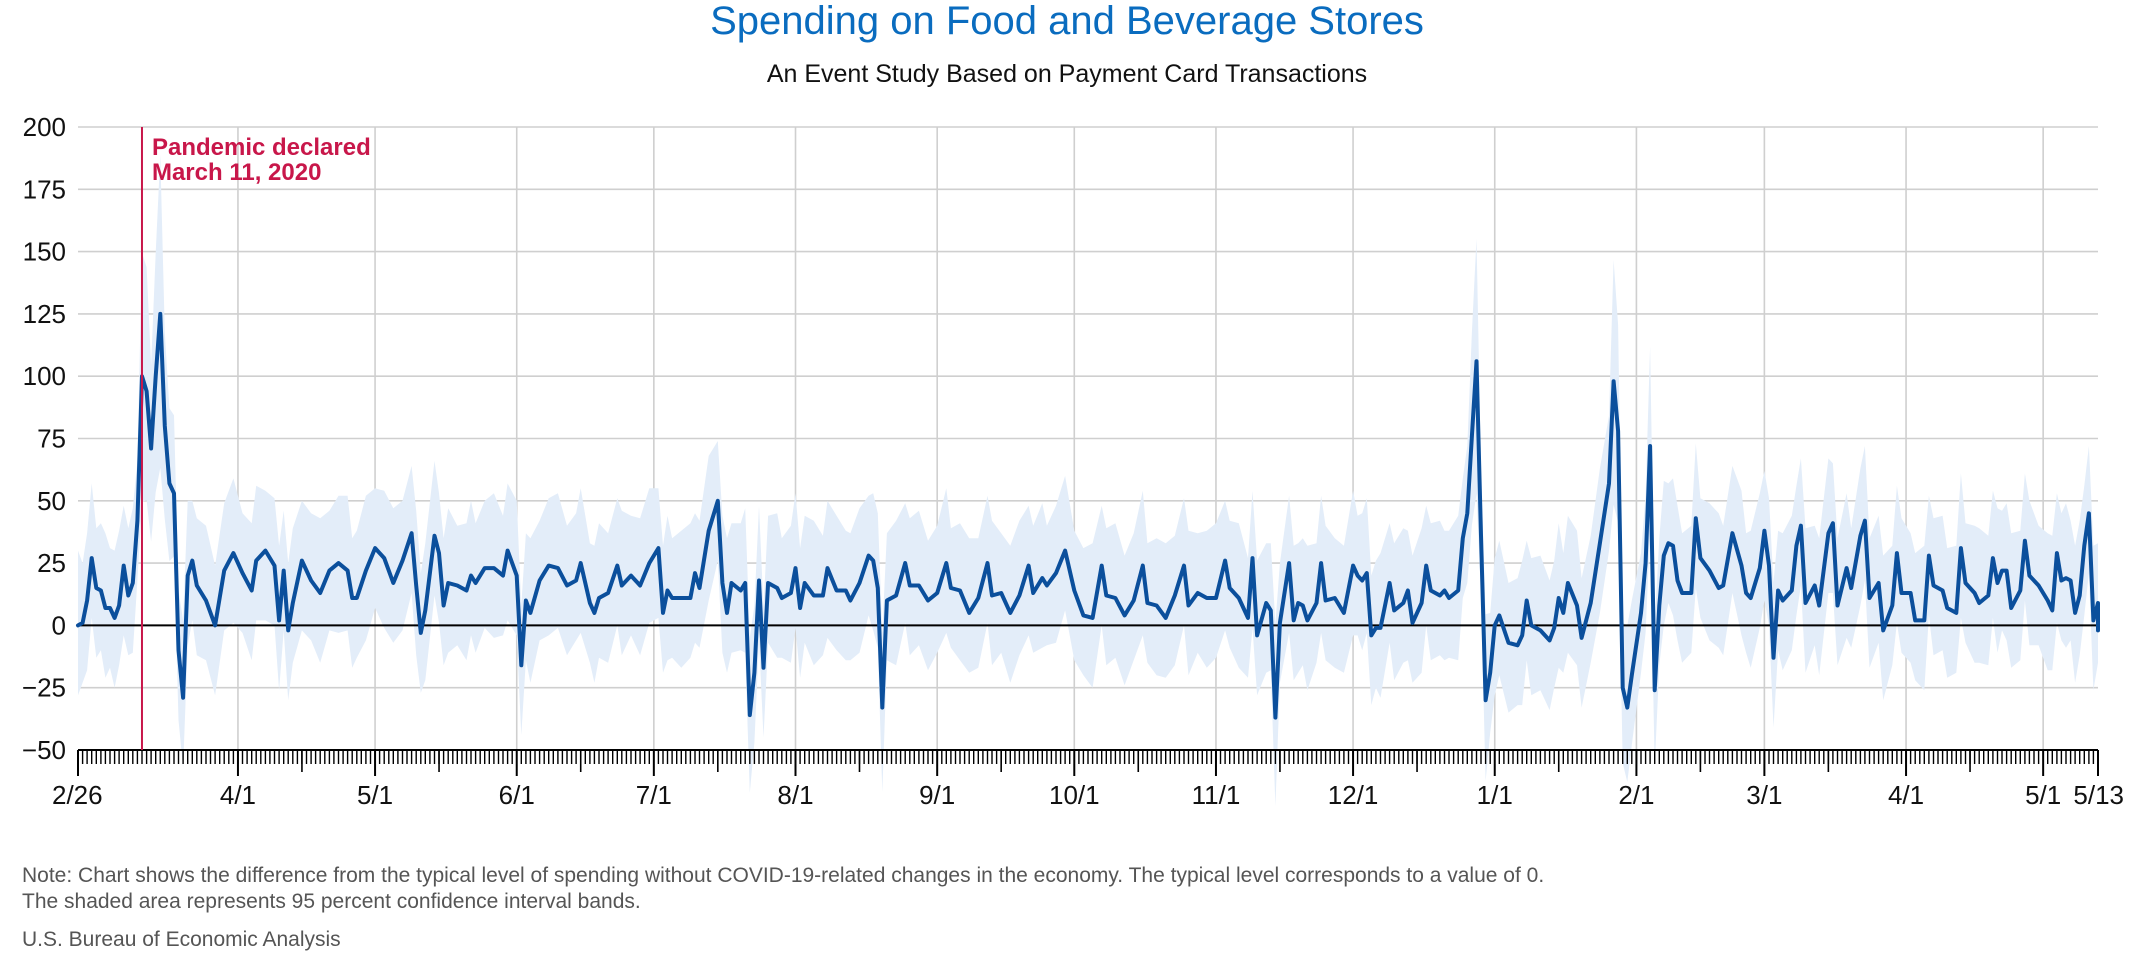 This screenshot has width=2134, height=959. What do you see at coordinates (1067, 21) in the screenshot?
I see `chart-title: Spending on Food and Beverage Stores` at bounding box center [1067, 21].